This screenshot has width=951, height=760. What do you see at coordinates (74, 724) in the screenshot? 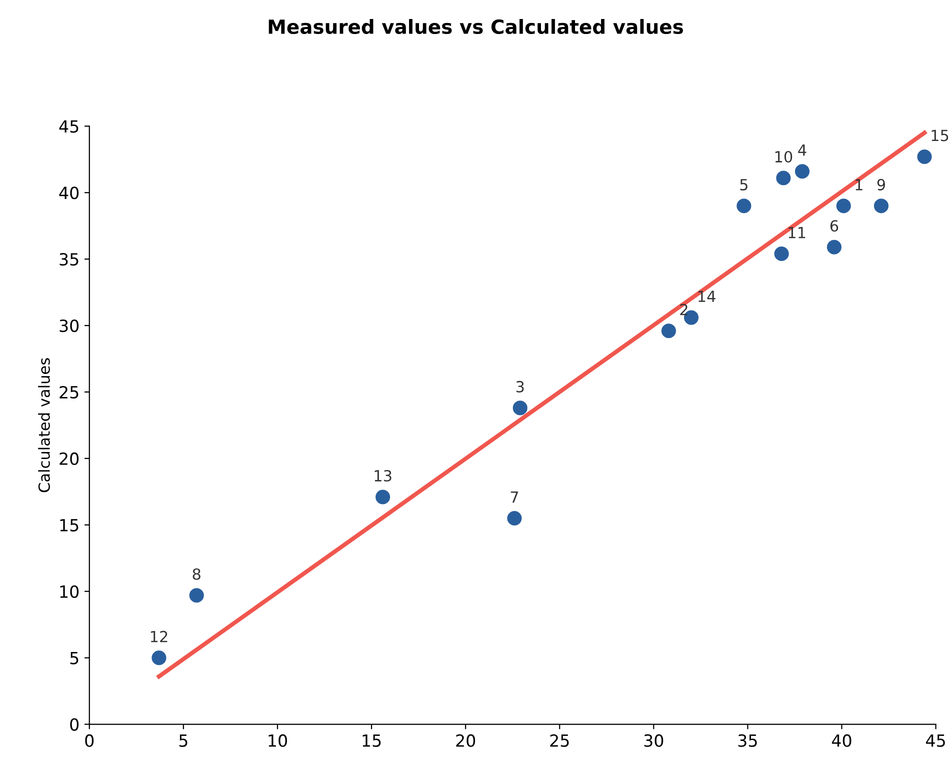
I see `y-tick-label: 0` at bounding box center [74, 724].